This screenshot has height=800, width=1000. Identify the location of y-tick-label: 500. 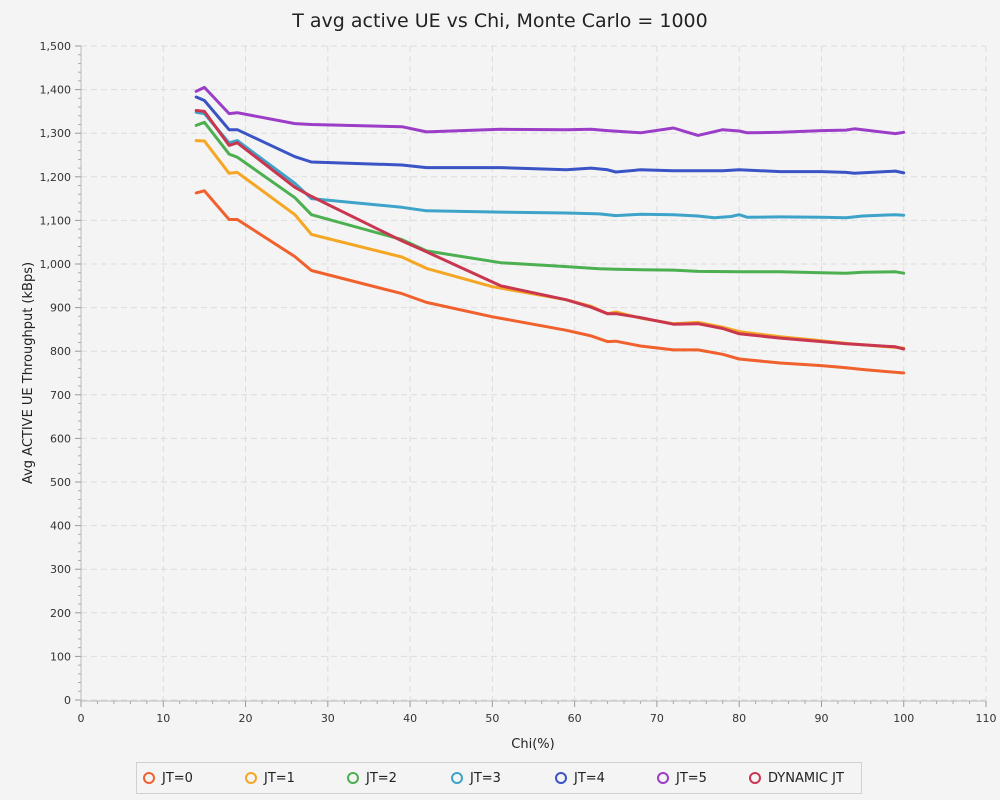
(60, 482).